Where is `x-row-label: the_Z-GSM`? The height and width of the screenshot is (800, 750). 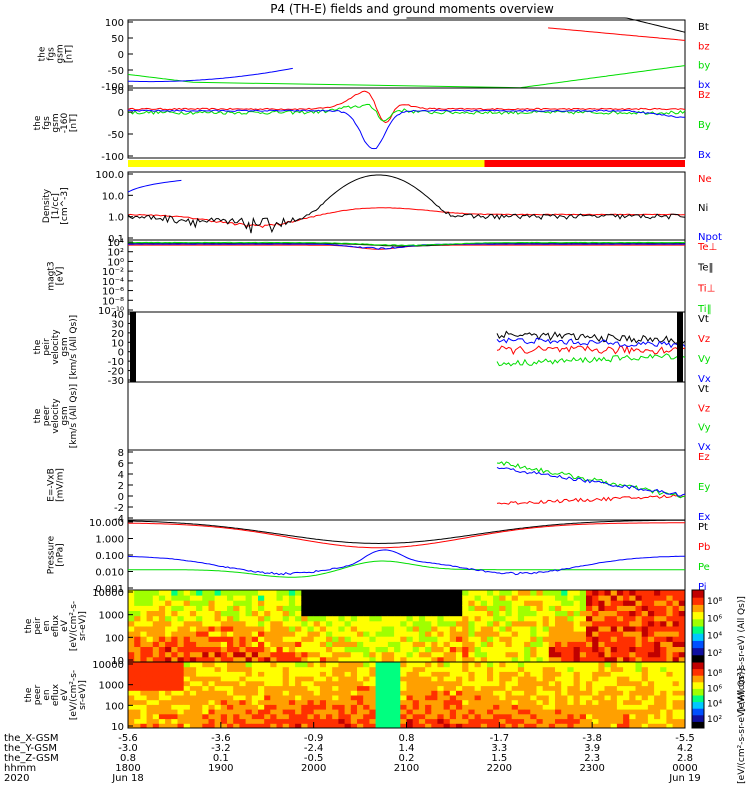
x-row-label: the_Z-GSM is located at coordinates (31, 758).